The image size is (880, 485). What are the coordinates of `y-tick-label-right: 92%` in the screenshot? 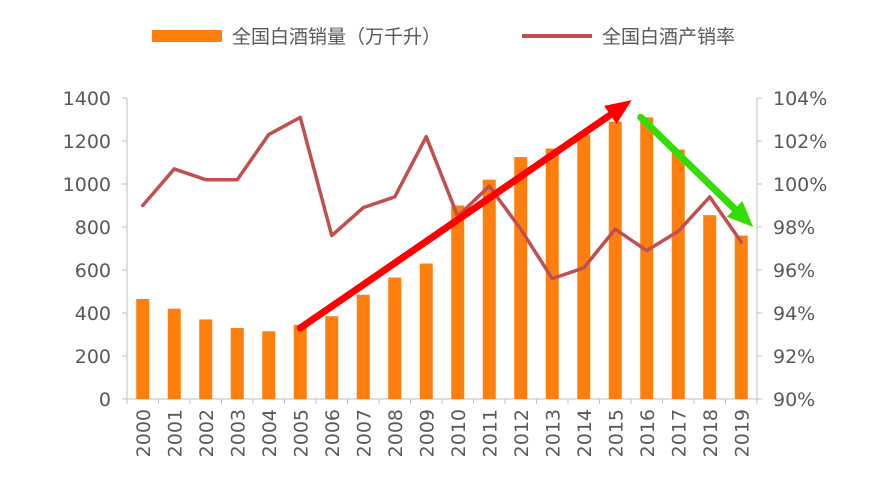 It's located at (794, 357).